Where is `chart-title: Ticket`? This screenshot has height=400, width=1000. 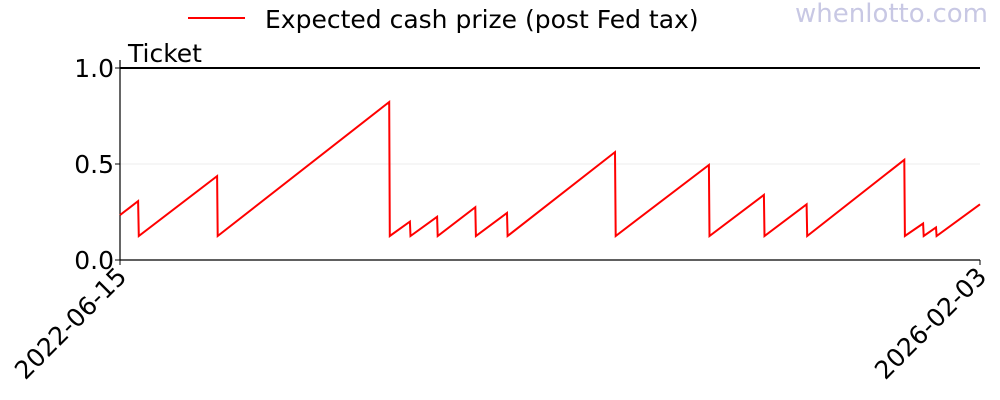 chart-title: Ticket is located at coordinates (164, 53).